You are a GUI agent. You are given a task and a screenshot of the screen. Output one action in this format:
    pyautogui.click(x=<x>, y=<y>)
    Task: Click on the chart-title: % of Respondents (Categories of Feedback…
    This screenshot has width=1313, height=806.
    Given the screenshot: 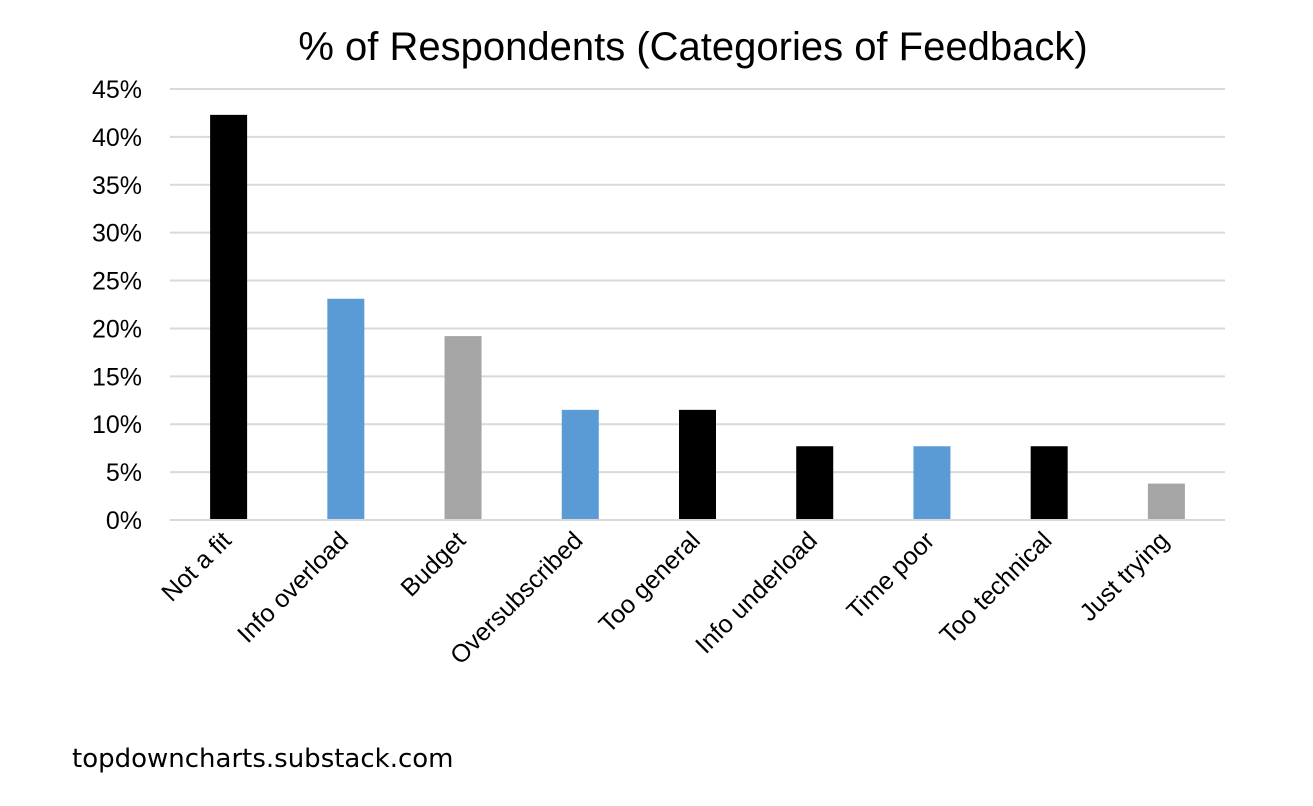 What is the action you would take?
    pyautogui.click(x=692, y=47)
    